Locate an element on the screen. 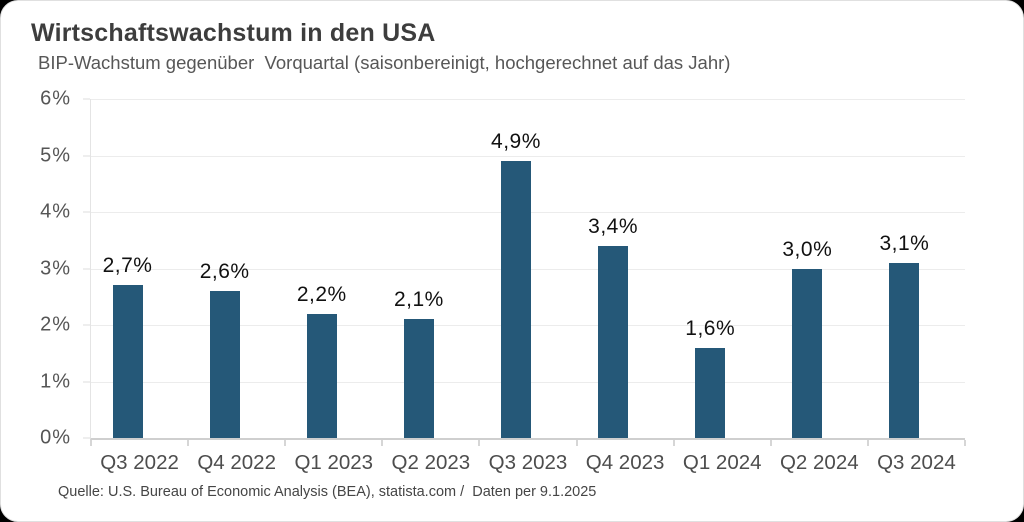  bar-value-label: 2,2% is located at coordinates (321, 294).